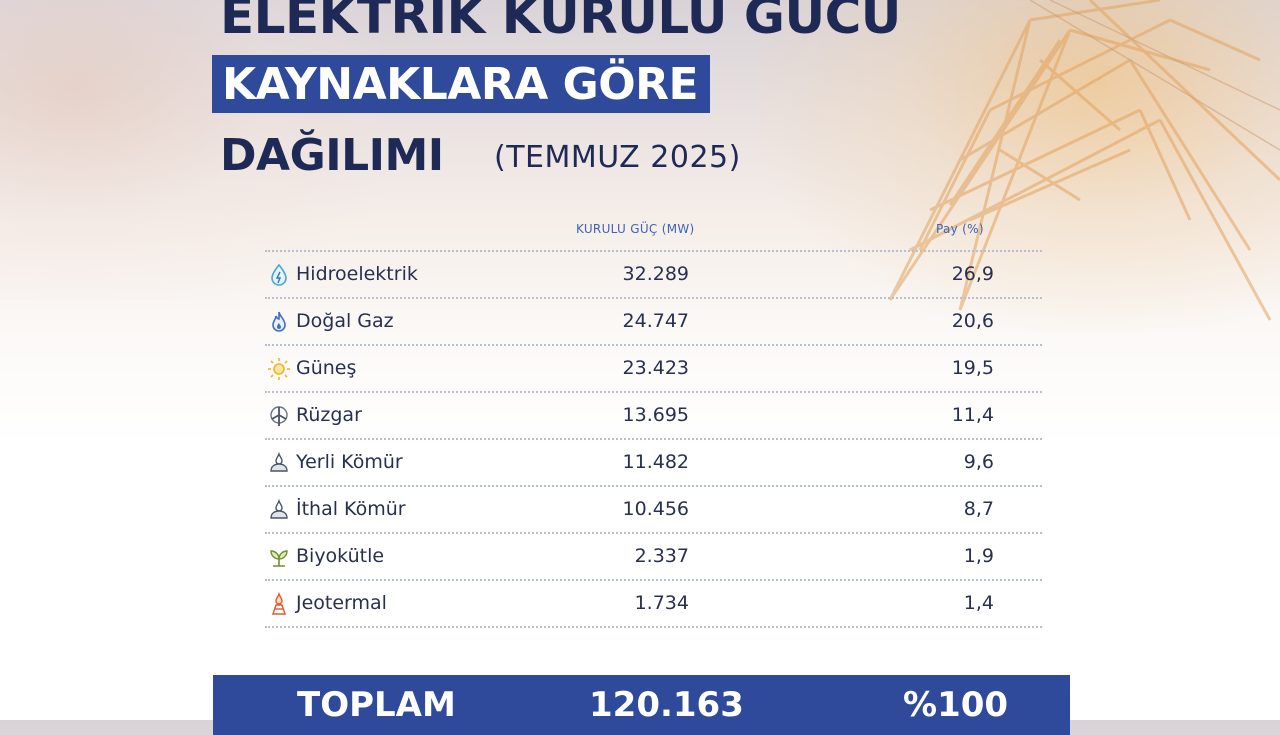 The image size is (1280, 735). What do you see at coordinates (326, 368) in the screenshot?
I see `source-name: Güneş` at bounding box center [326, 368].